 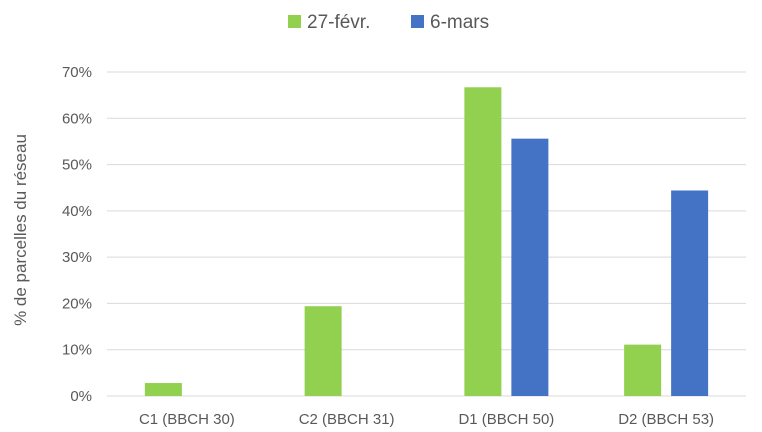 I want to click on legend-label-2: 6-mars, so click(x=459, y=22).